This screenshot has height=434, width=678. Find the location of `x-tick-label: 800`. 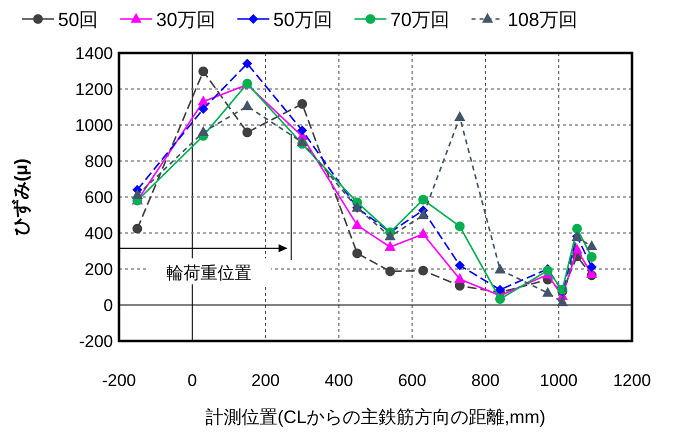

x-tick-label: 800 is located at coordinates (485, 380).